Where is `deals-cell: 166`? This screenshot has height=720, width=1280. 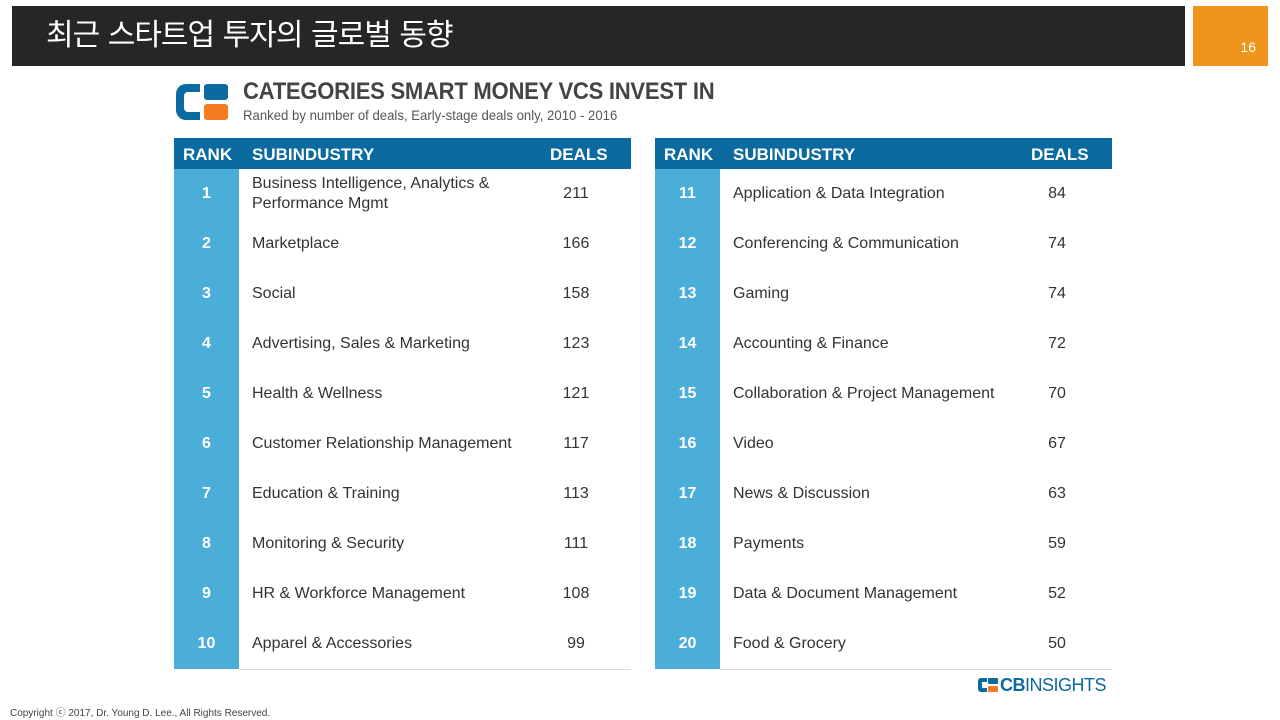 deals-cell: 166 is located at coordinates (576, 243).